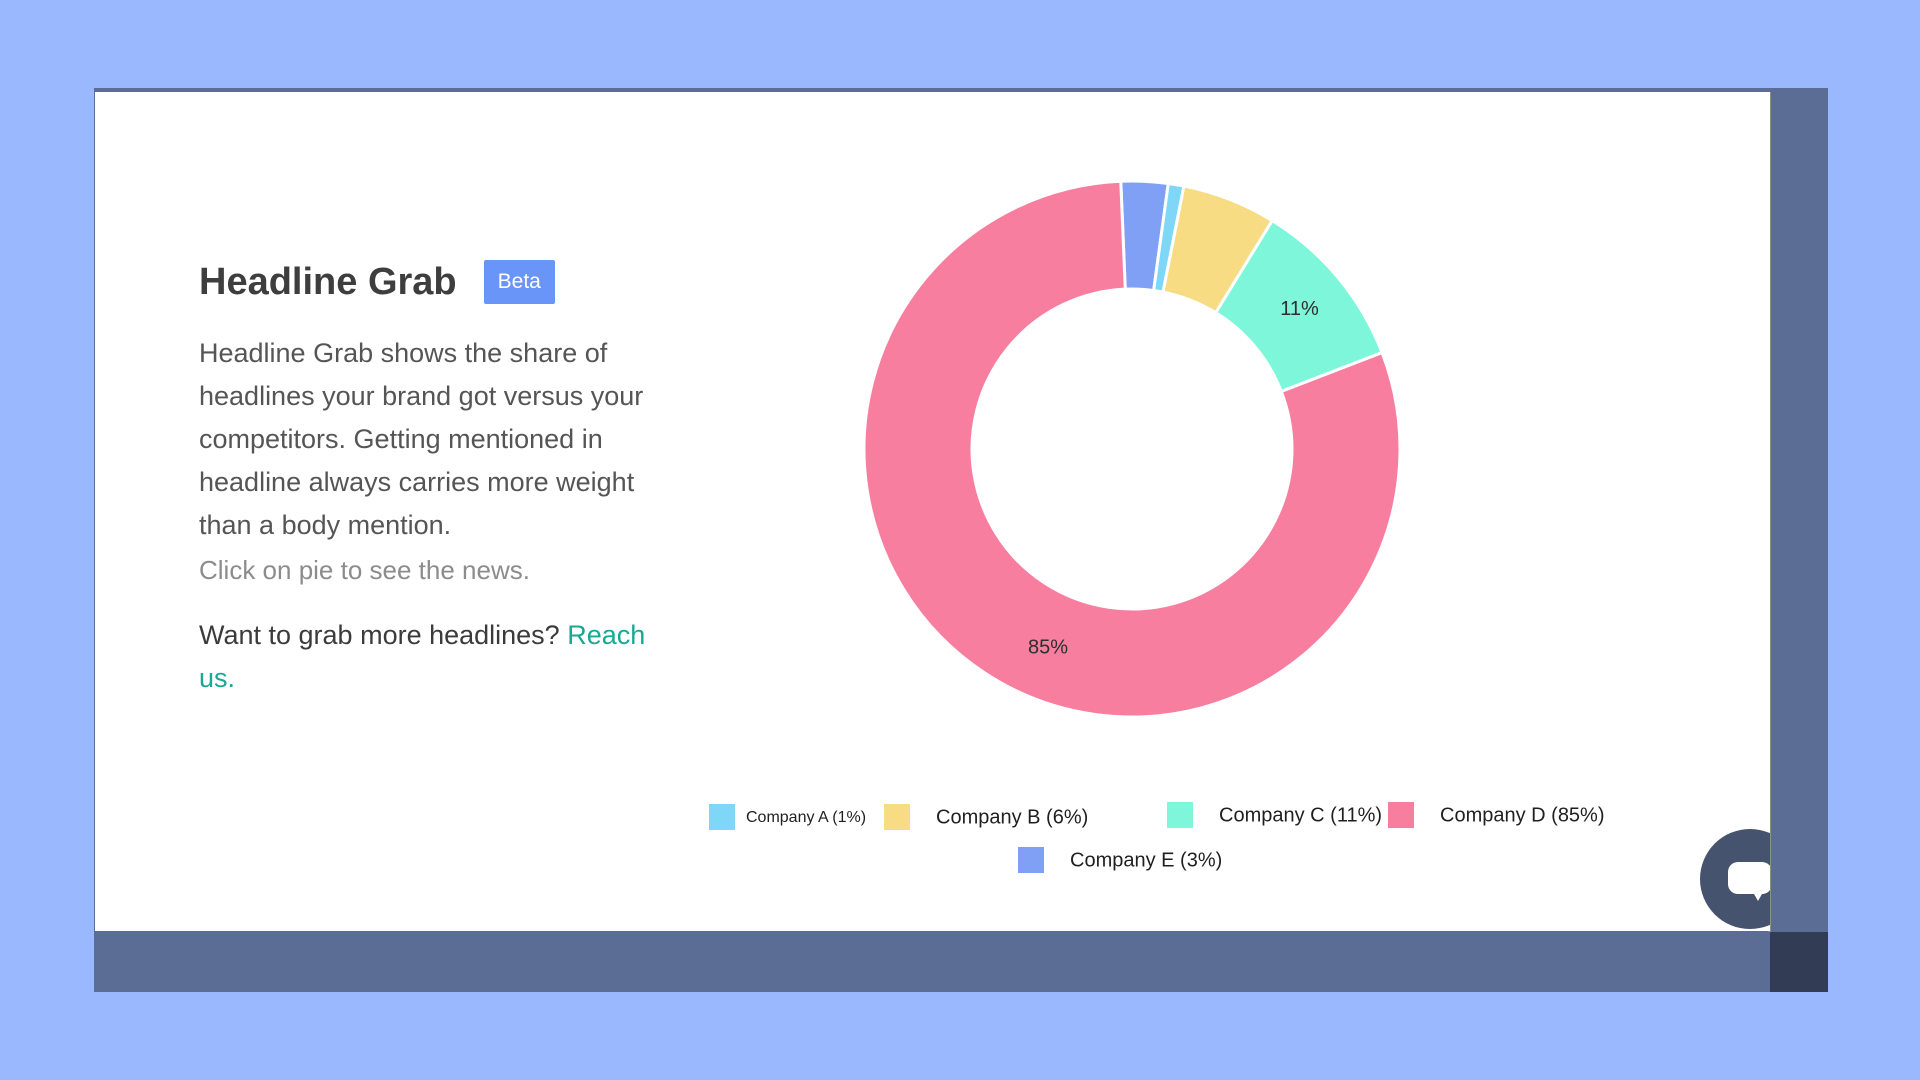 The height and width of the screenshot is (1080, 1920). I want to click on legend-item: Company A (1%), so click(787, 817).